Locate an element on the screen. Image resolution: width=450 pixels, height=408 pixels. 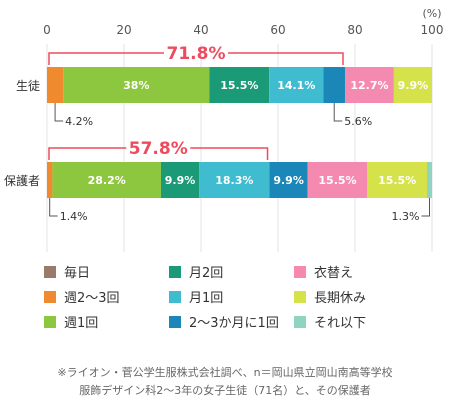
legend-item-0: 毎日 is located at coordinates (67, 271).